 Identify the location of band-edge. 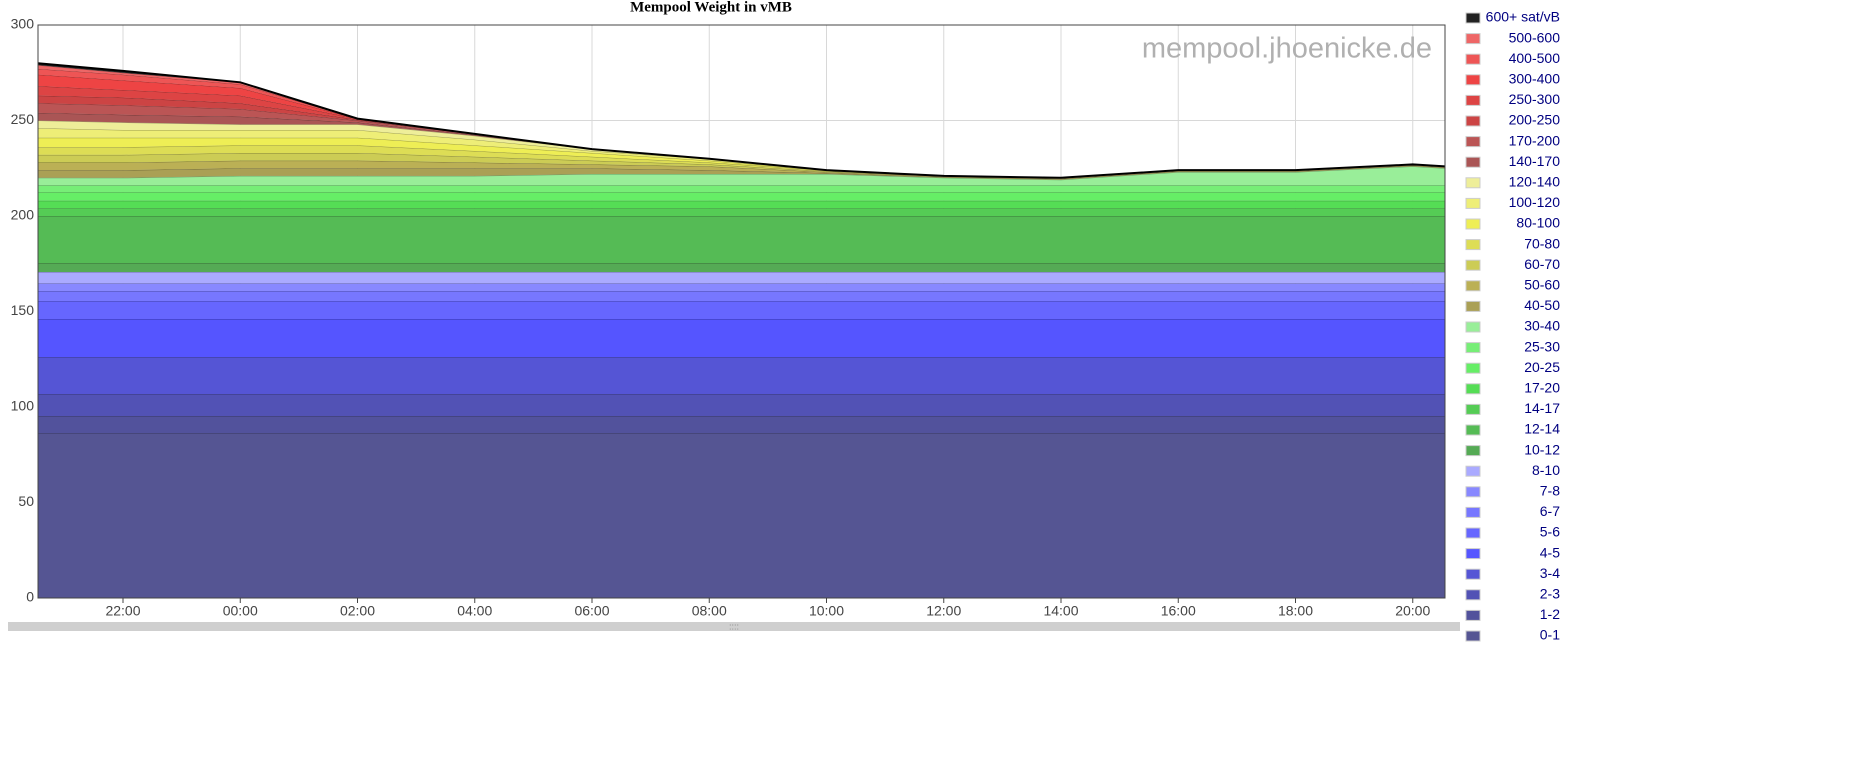
(741, 120).